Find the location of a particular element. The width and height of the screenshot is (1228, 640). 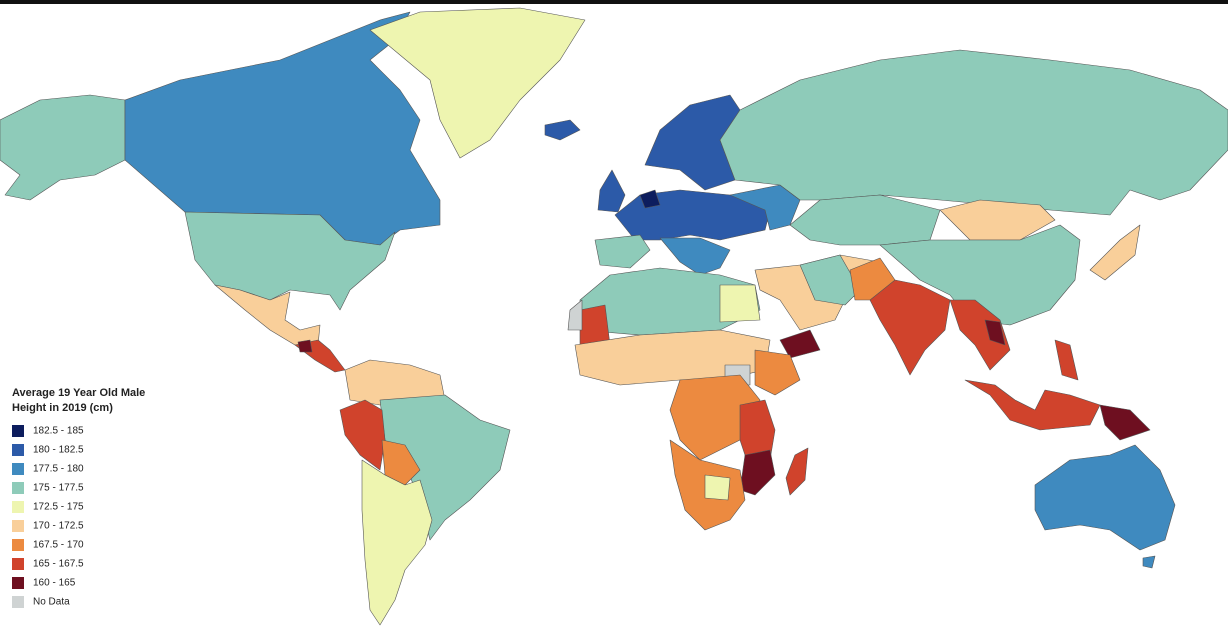

greenland is located at coordinates (477, 83).